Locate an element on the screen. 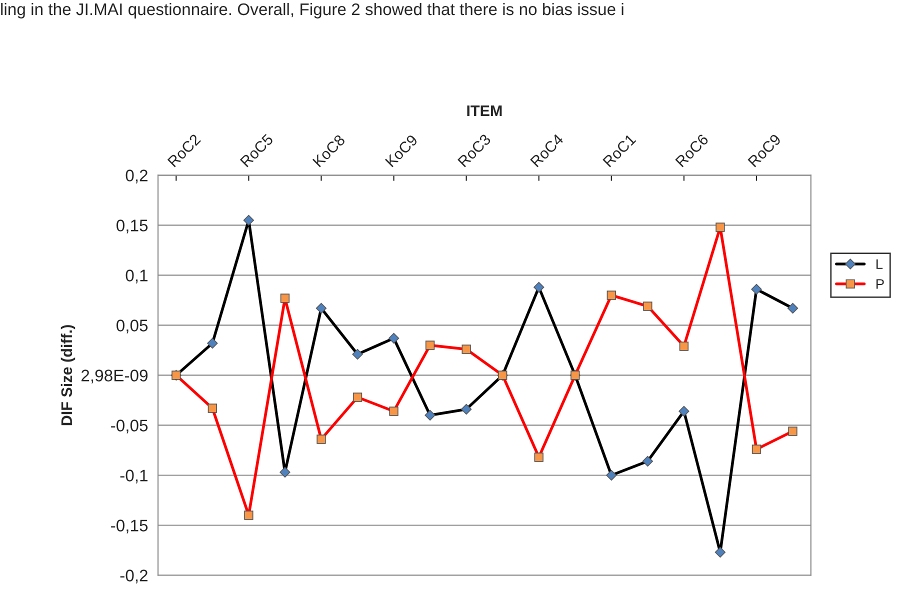  y-tick-label: 0,1 is located at coordinates (137, 277).